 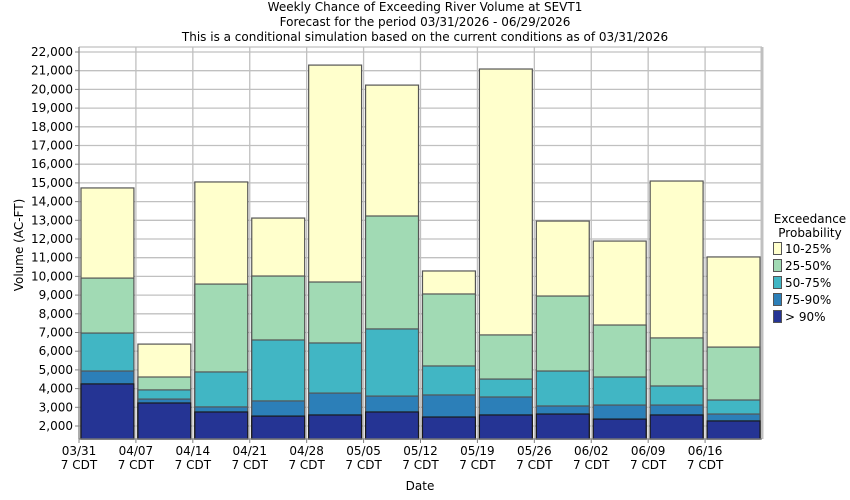 I want to click on legend-item-75-90: 75-90%, so click(x=810, y=299).